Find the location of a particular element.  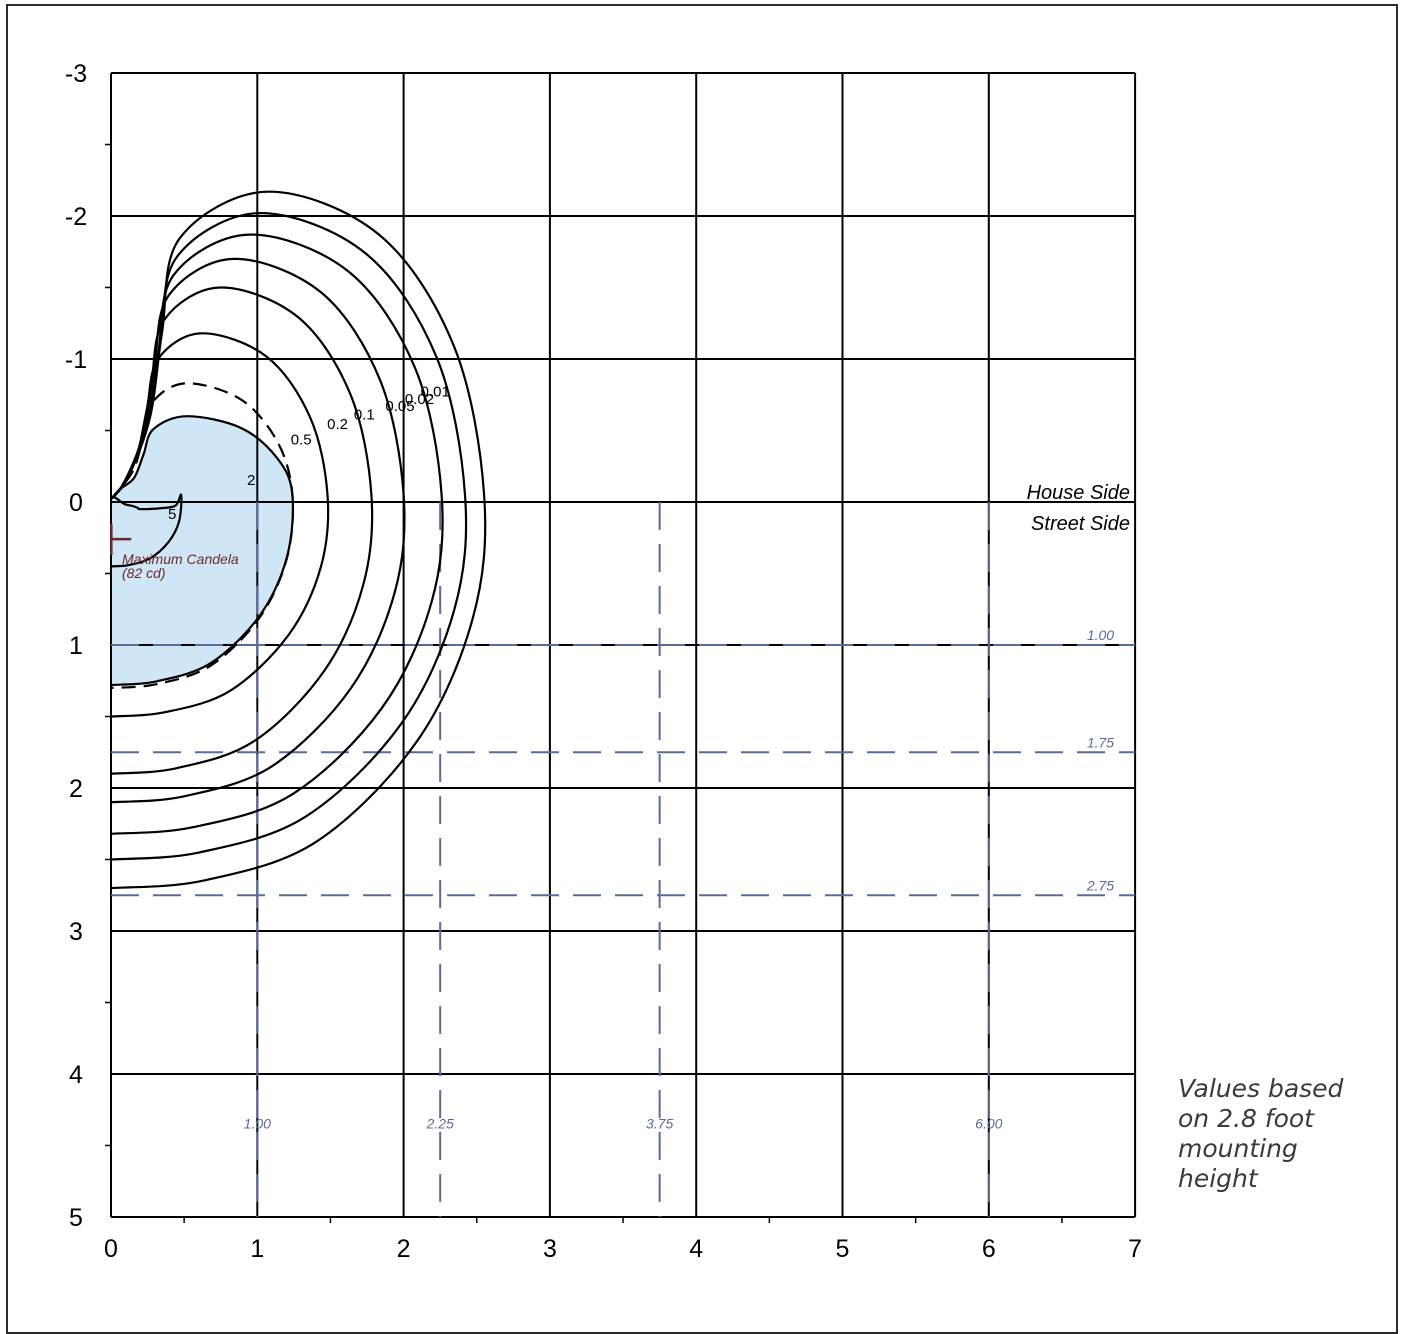

note-line: Values based is located at coordinates (1261, 1088).